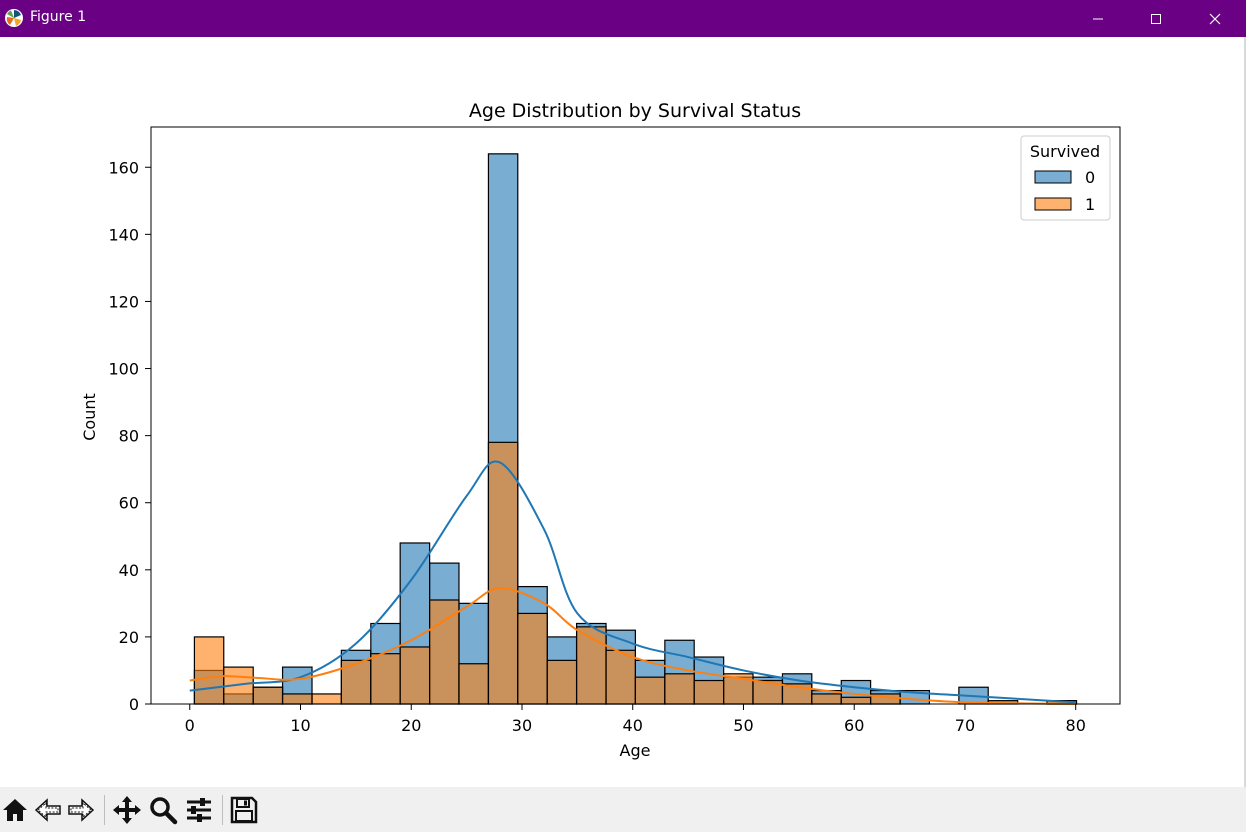 The height and width of the screenshot is (832, 1246). Describe the element at coordinates (623, 809) in the screenshot. I see `navigation-toolbar` at that location.